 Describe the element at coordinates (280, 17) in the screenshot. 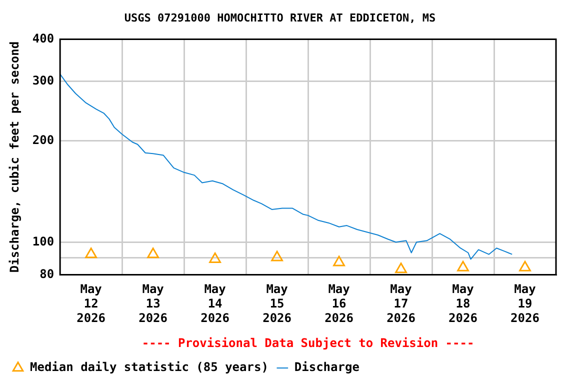

I see `chart-title: USGS 07291000 HOMOCHITTO RIVER AT EDDICETON, MS` at that location.